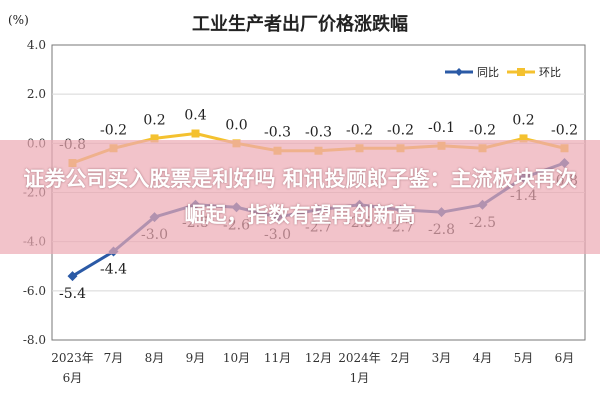  I want to click on x-tick-label: 9月, so click(196, 358).